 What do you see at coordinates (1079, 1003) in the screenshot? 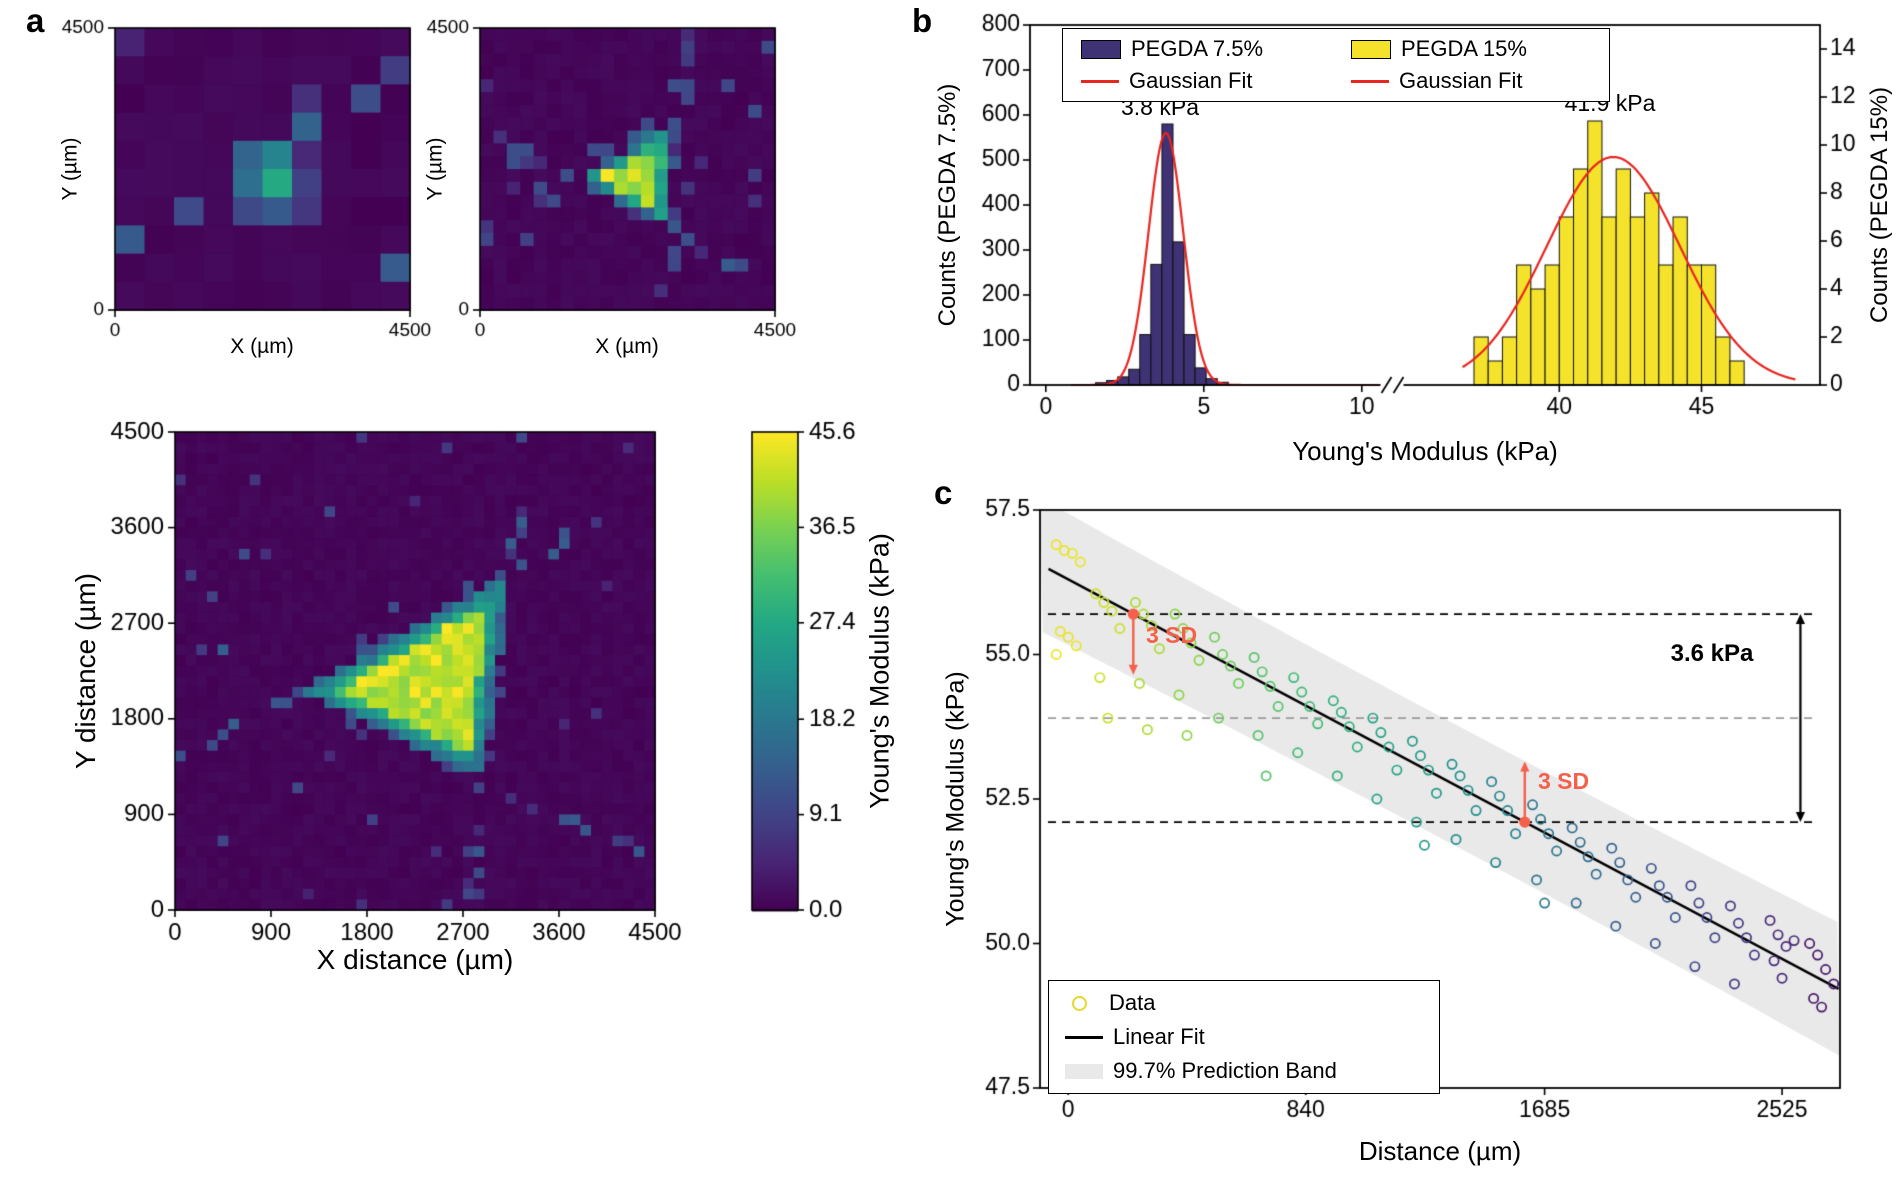
I see `data-point-icon` at bounding box center [1079, 1003].